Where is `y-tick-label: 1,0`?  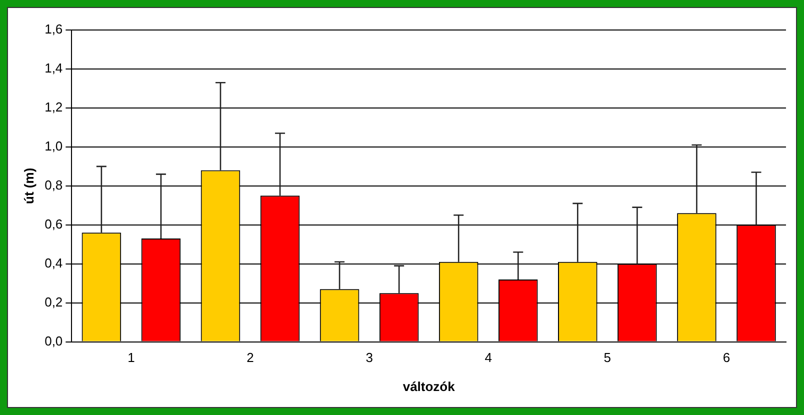 y-tick-label: 1,0 is located at coordinates (53, 146).